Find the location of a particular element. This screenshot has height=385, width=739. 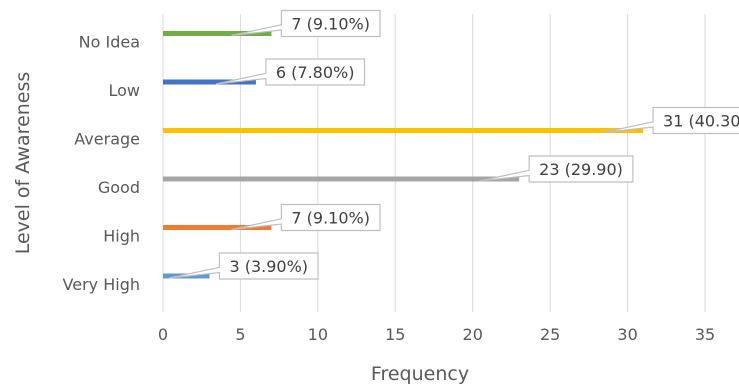

x-tick-label: 0 is located at coordinates (163, 334).